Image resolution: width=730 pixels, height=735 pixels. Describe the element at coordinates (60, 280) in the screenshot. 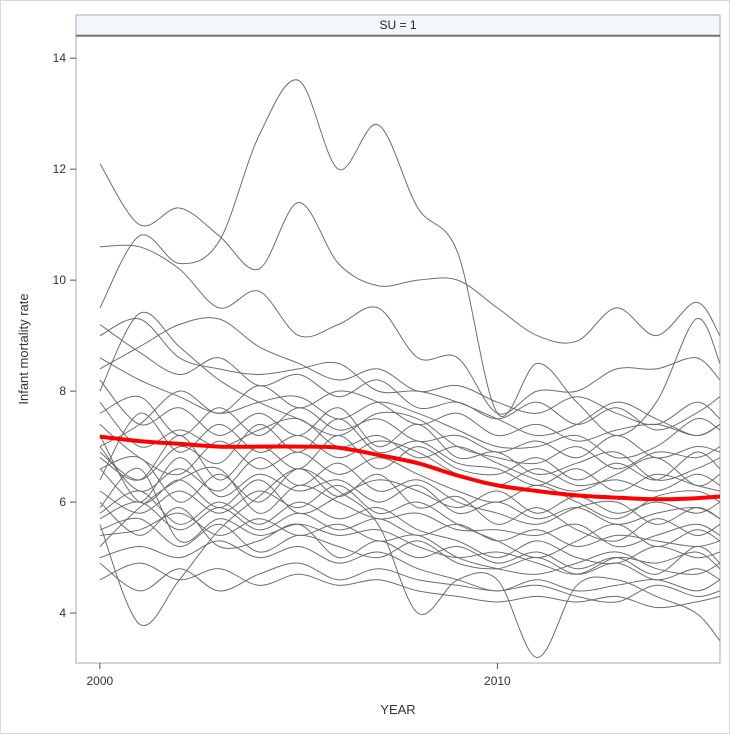

I see `y-tick-label: 10` at that location.